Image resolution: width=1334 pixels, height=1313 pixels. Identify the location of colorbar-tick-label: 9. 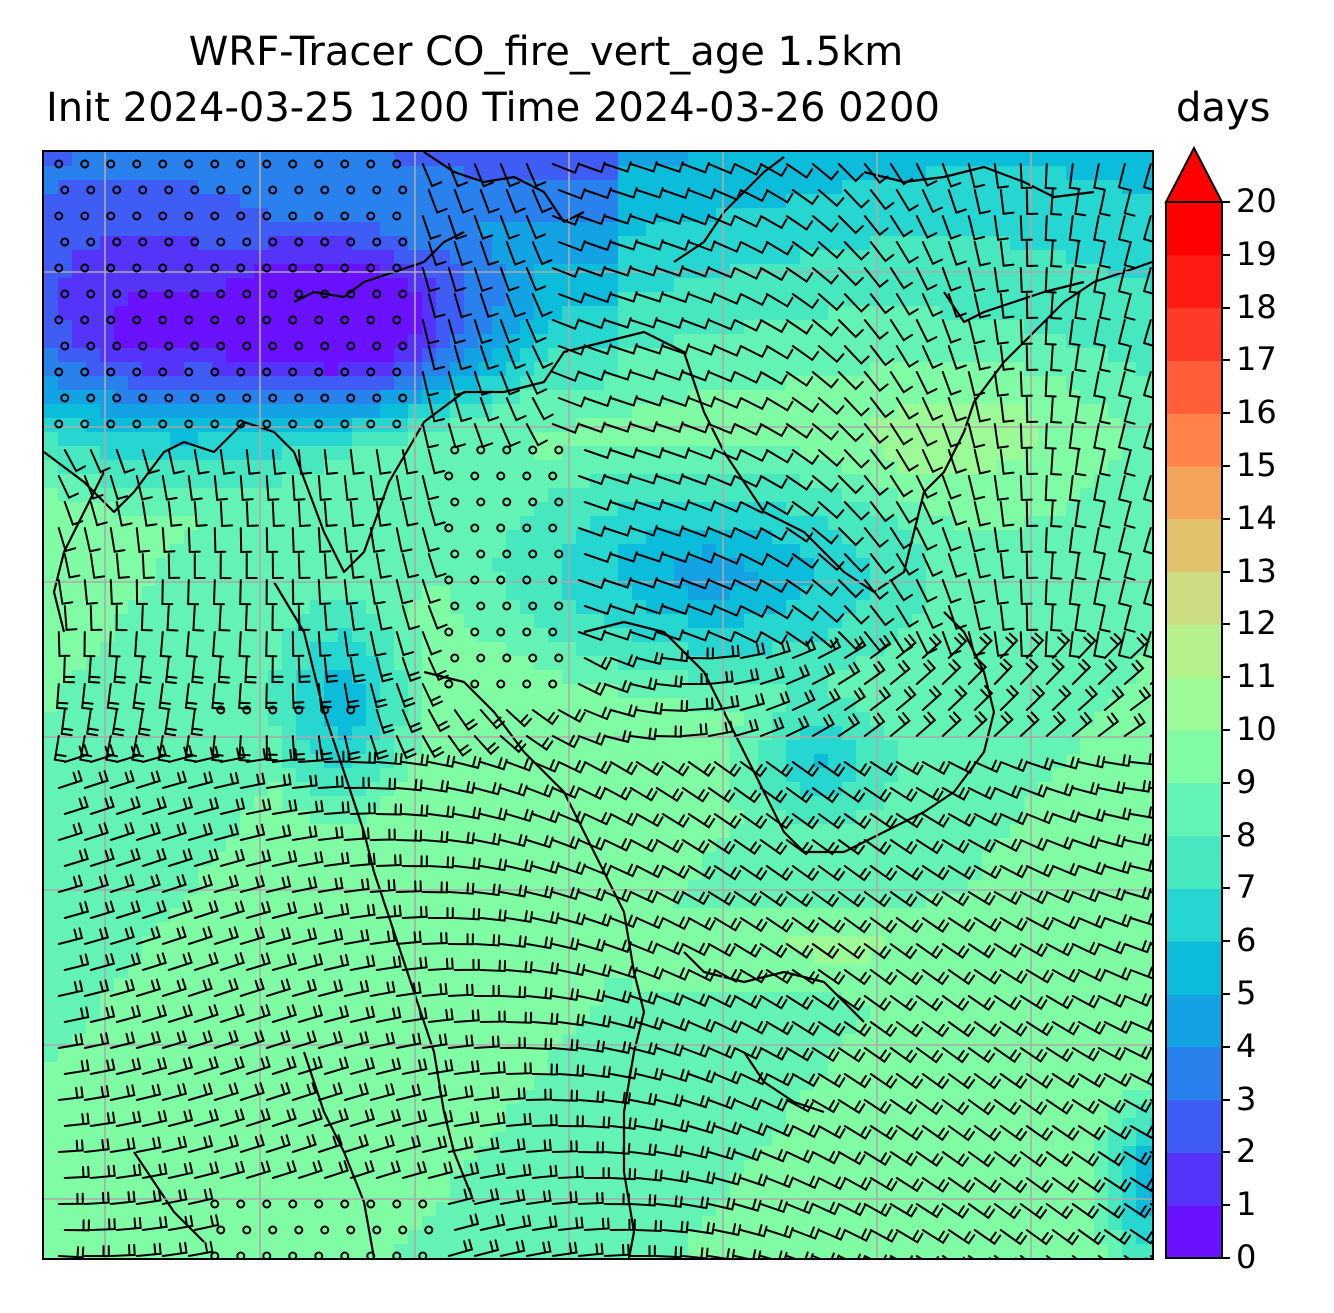
(1246, 781).